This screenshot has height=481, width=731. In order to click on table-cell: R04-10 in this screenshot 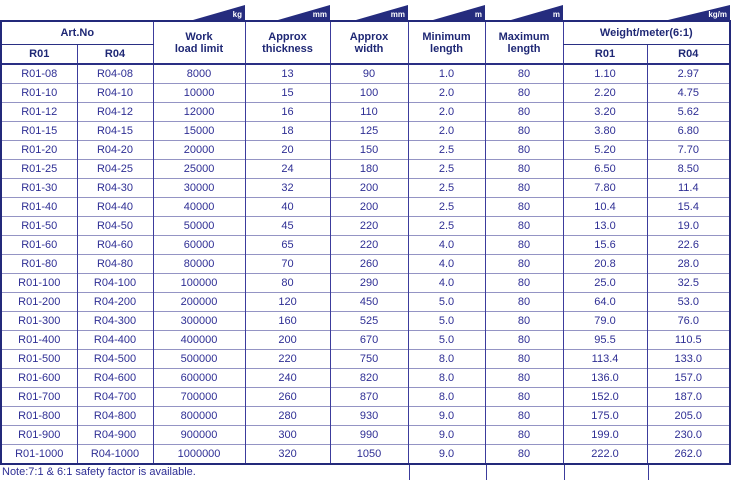, I will do `click(115, 92)`.